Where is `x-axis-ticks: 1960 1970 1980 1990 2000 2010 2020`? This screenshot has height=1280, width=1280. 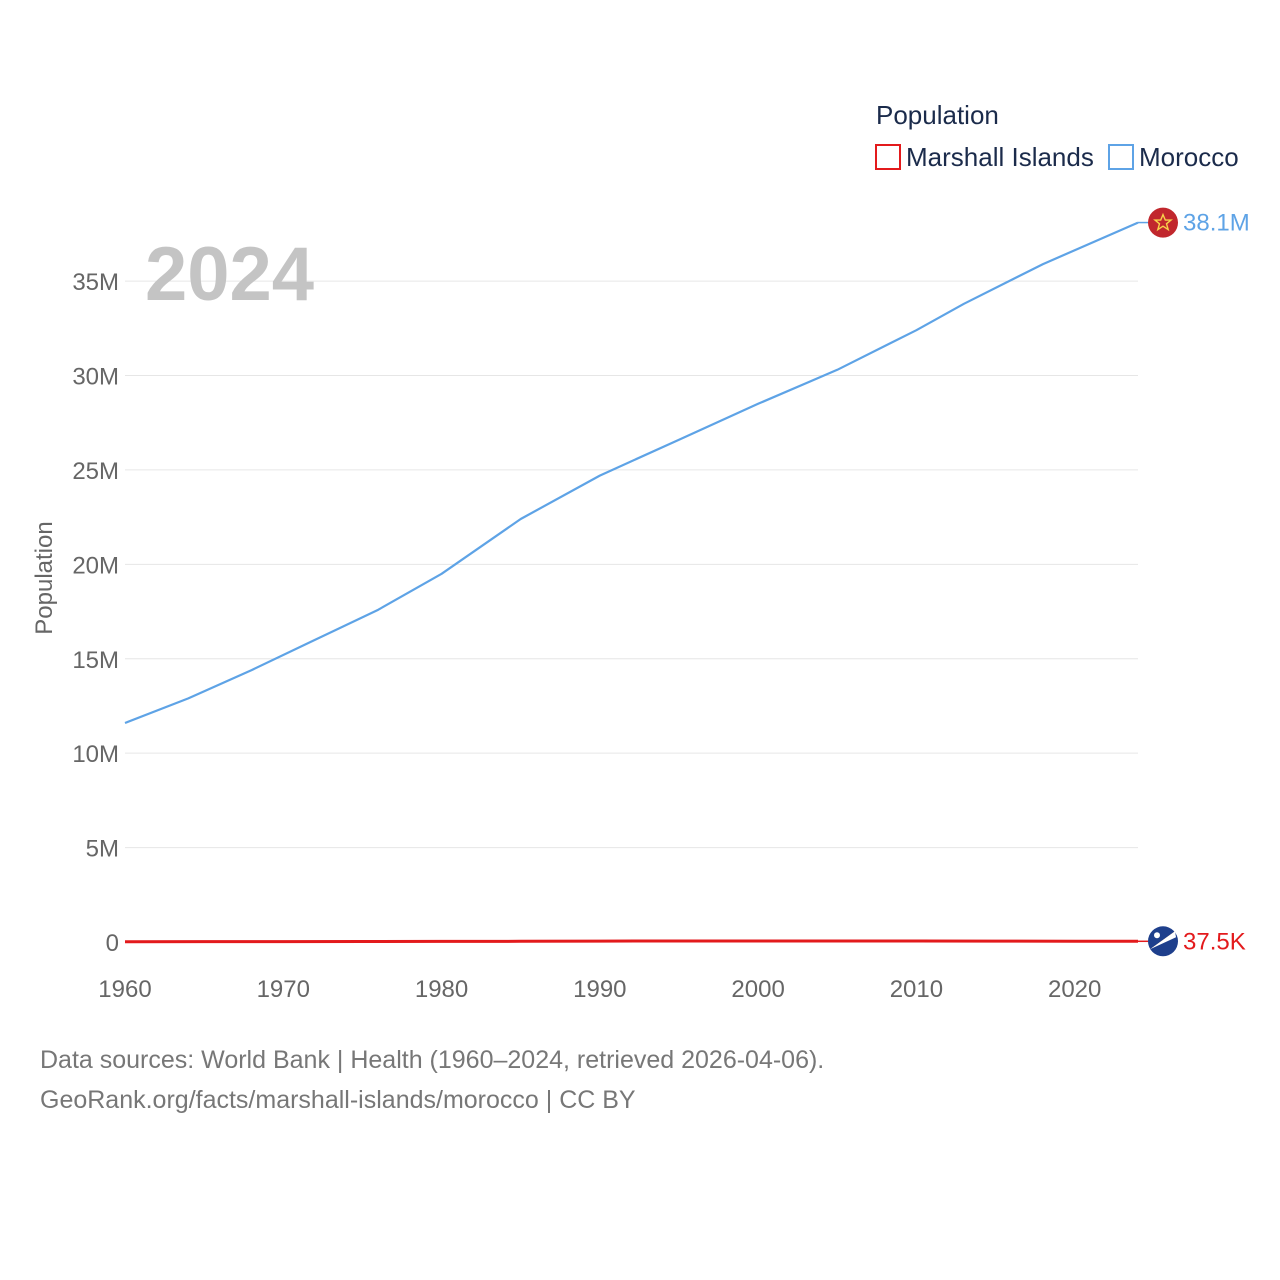
x-axis-ticks: 1960 1970 1980 1990 2000 2010 2020 is located at coordinates (599, 989).